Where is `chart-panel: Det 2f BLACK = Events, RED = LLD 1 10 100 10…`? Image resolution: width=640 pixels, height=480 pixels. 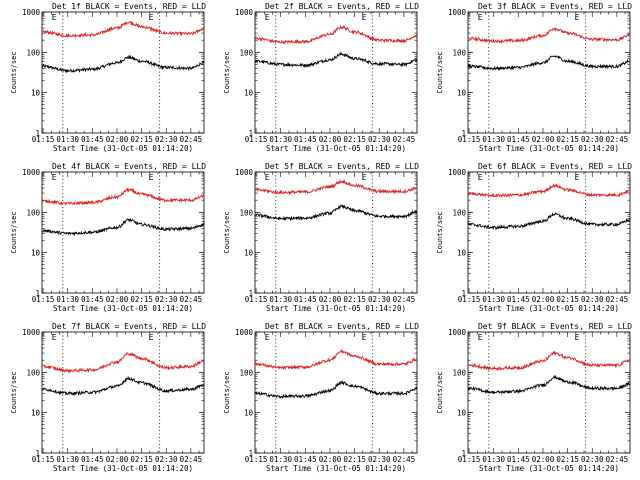
chart-panel: Det 2f BLACK = Events, RED = LLD 1 10 100 10… is located at coordinates (321, 77).